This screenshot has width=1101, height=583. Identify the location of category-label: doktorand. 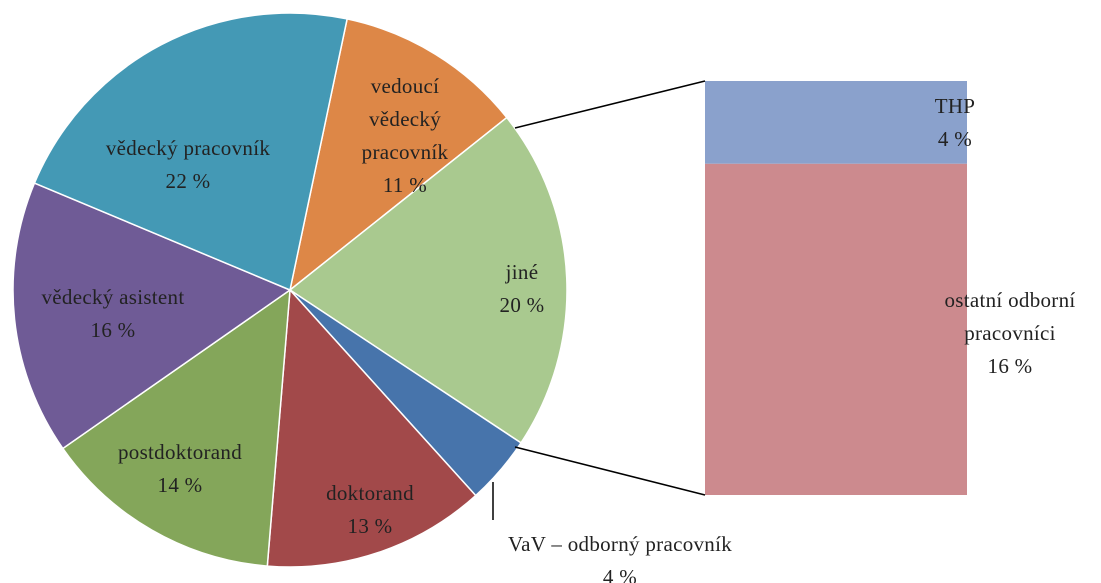
(370, 493).